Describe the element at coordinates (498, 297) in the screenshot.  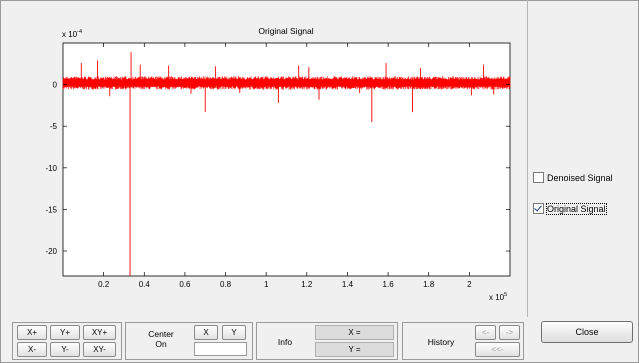
I see `x-exponent-label: x 105` at that location.